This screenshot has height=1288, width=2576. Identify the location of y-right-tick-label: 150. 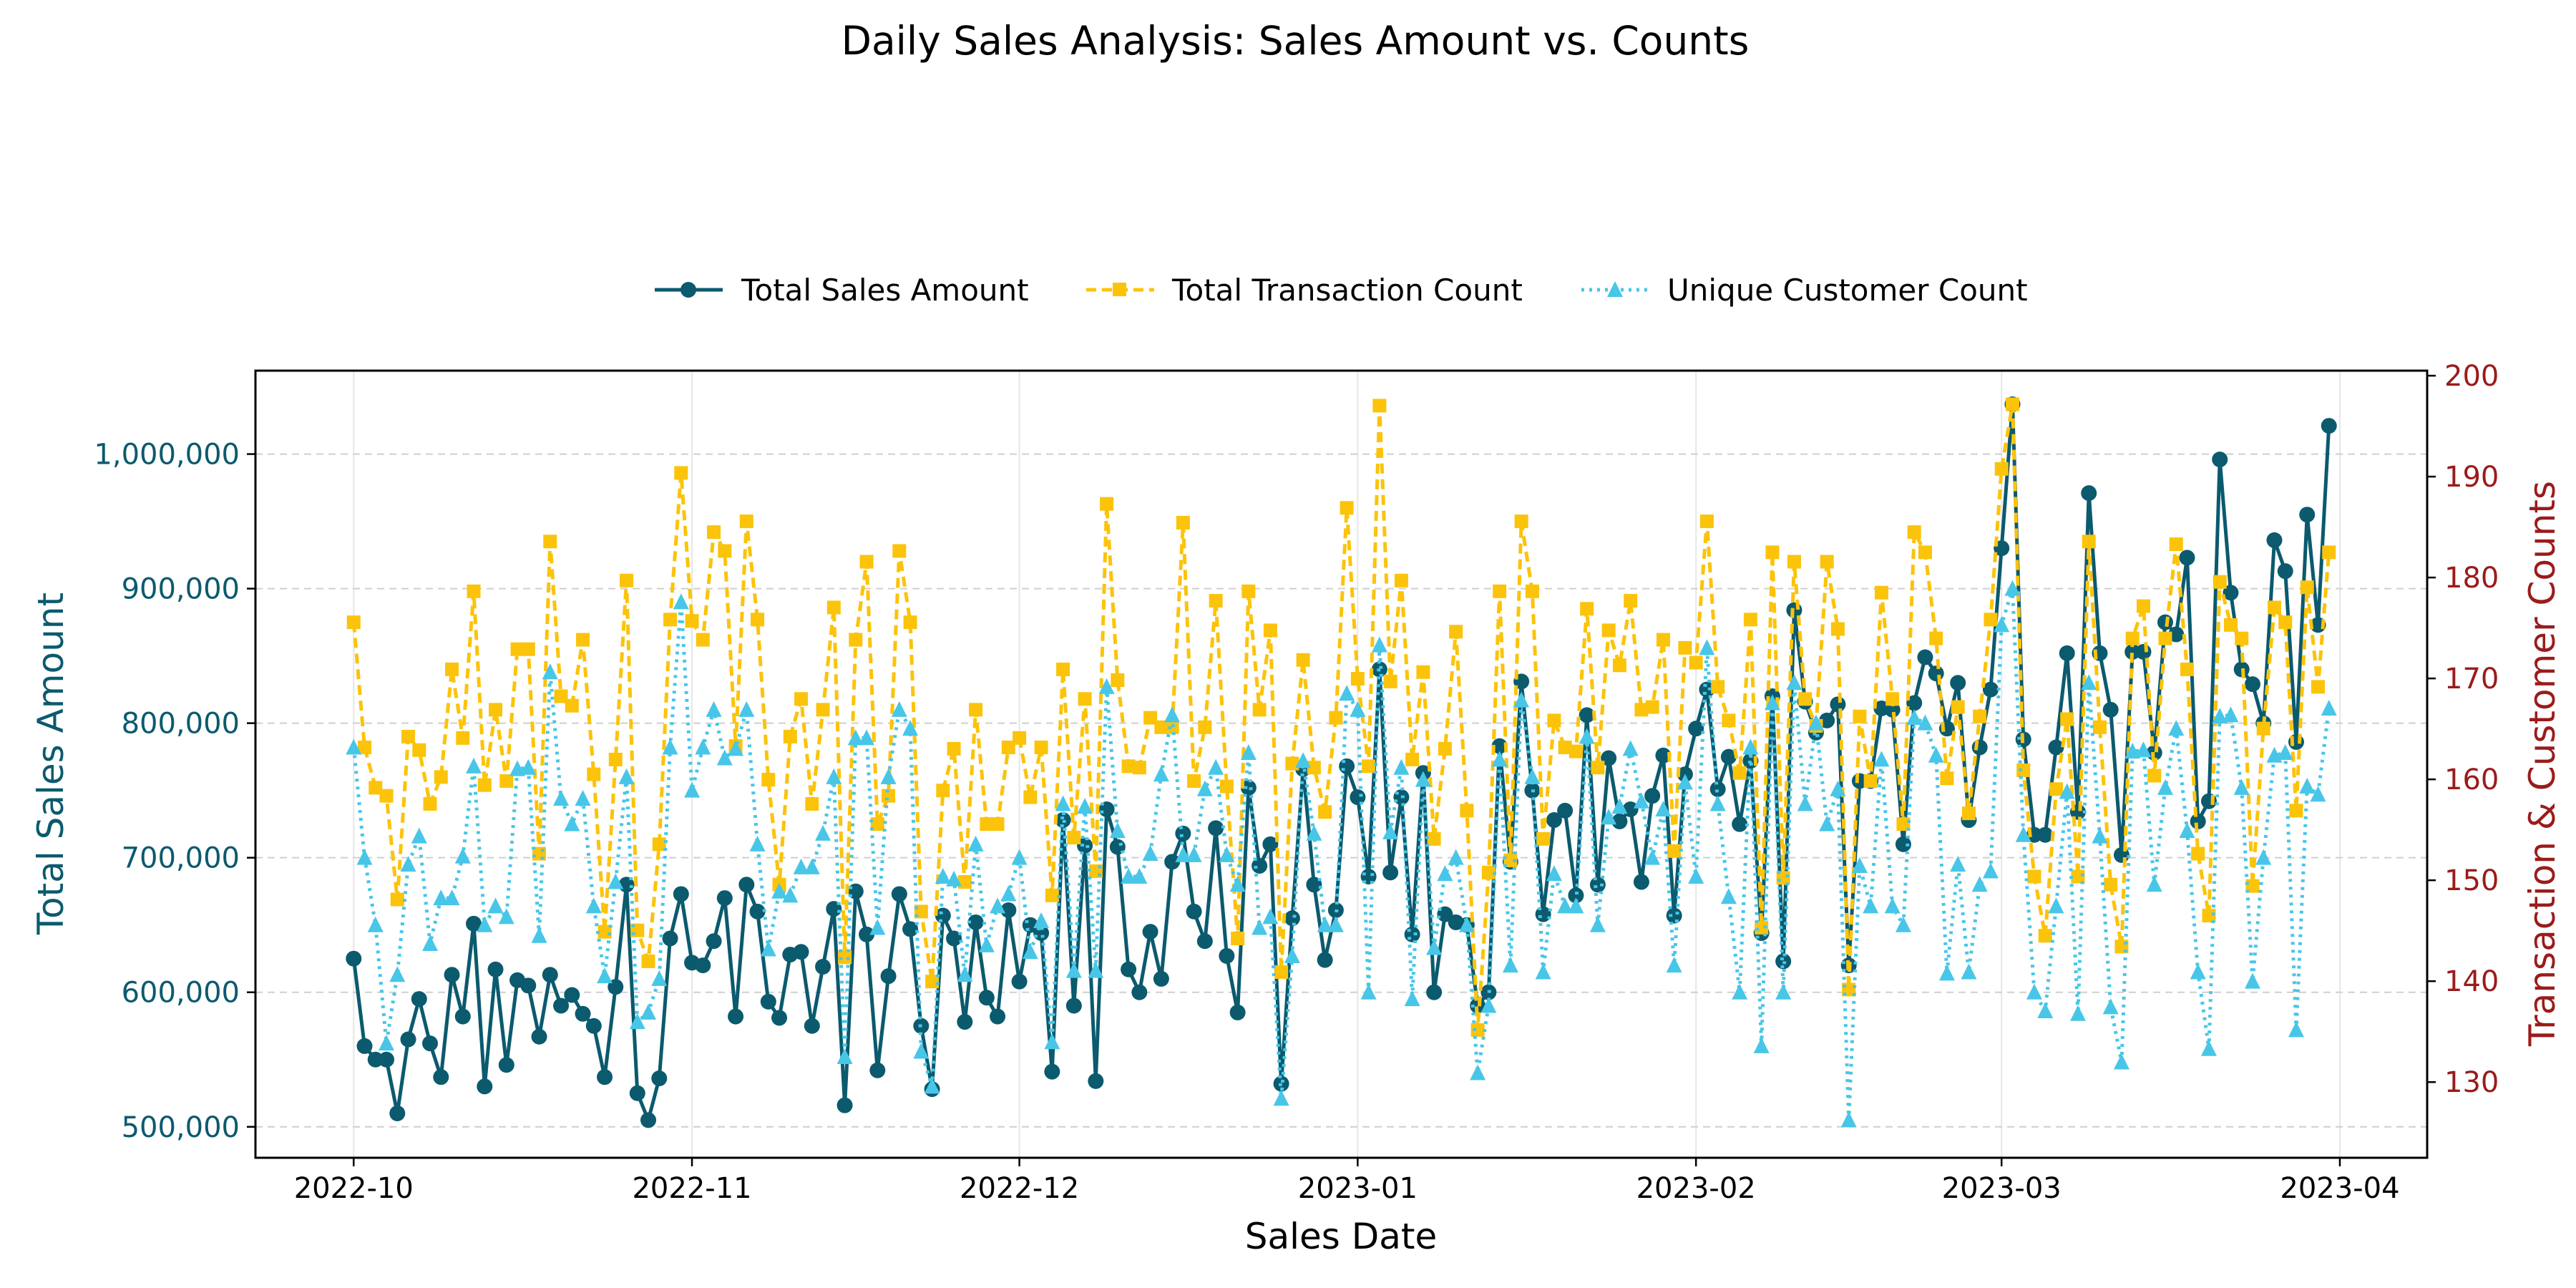
(2471, 880).